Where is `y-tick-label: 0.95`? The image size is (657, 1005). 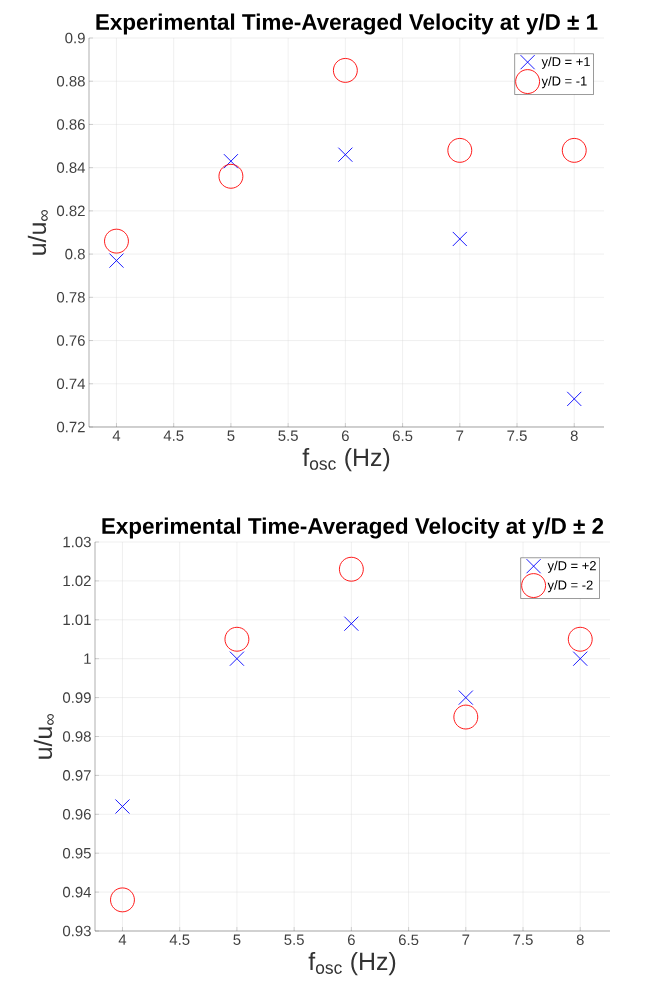
y-tick-label: 0.95 is located at coordinates (76, 853).